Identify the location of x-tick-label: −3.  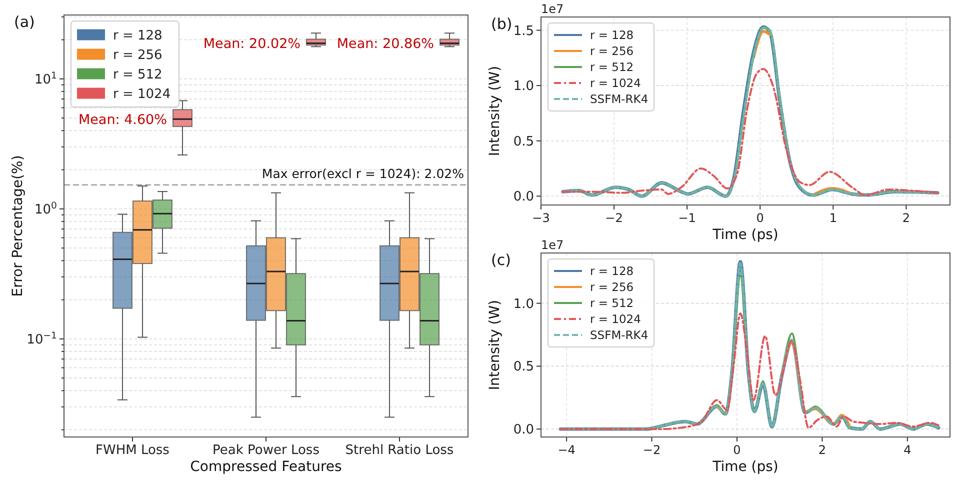
(541, 218).